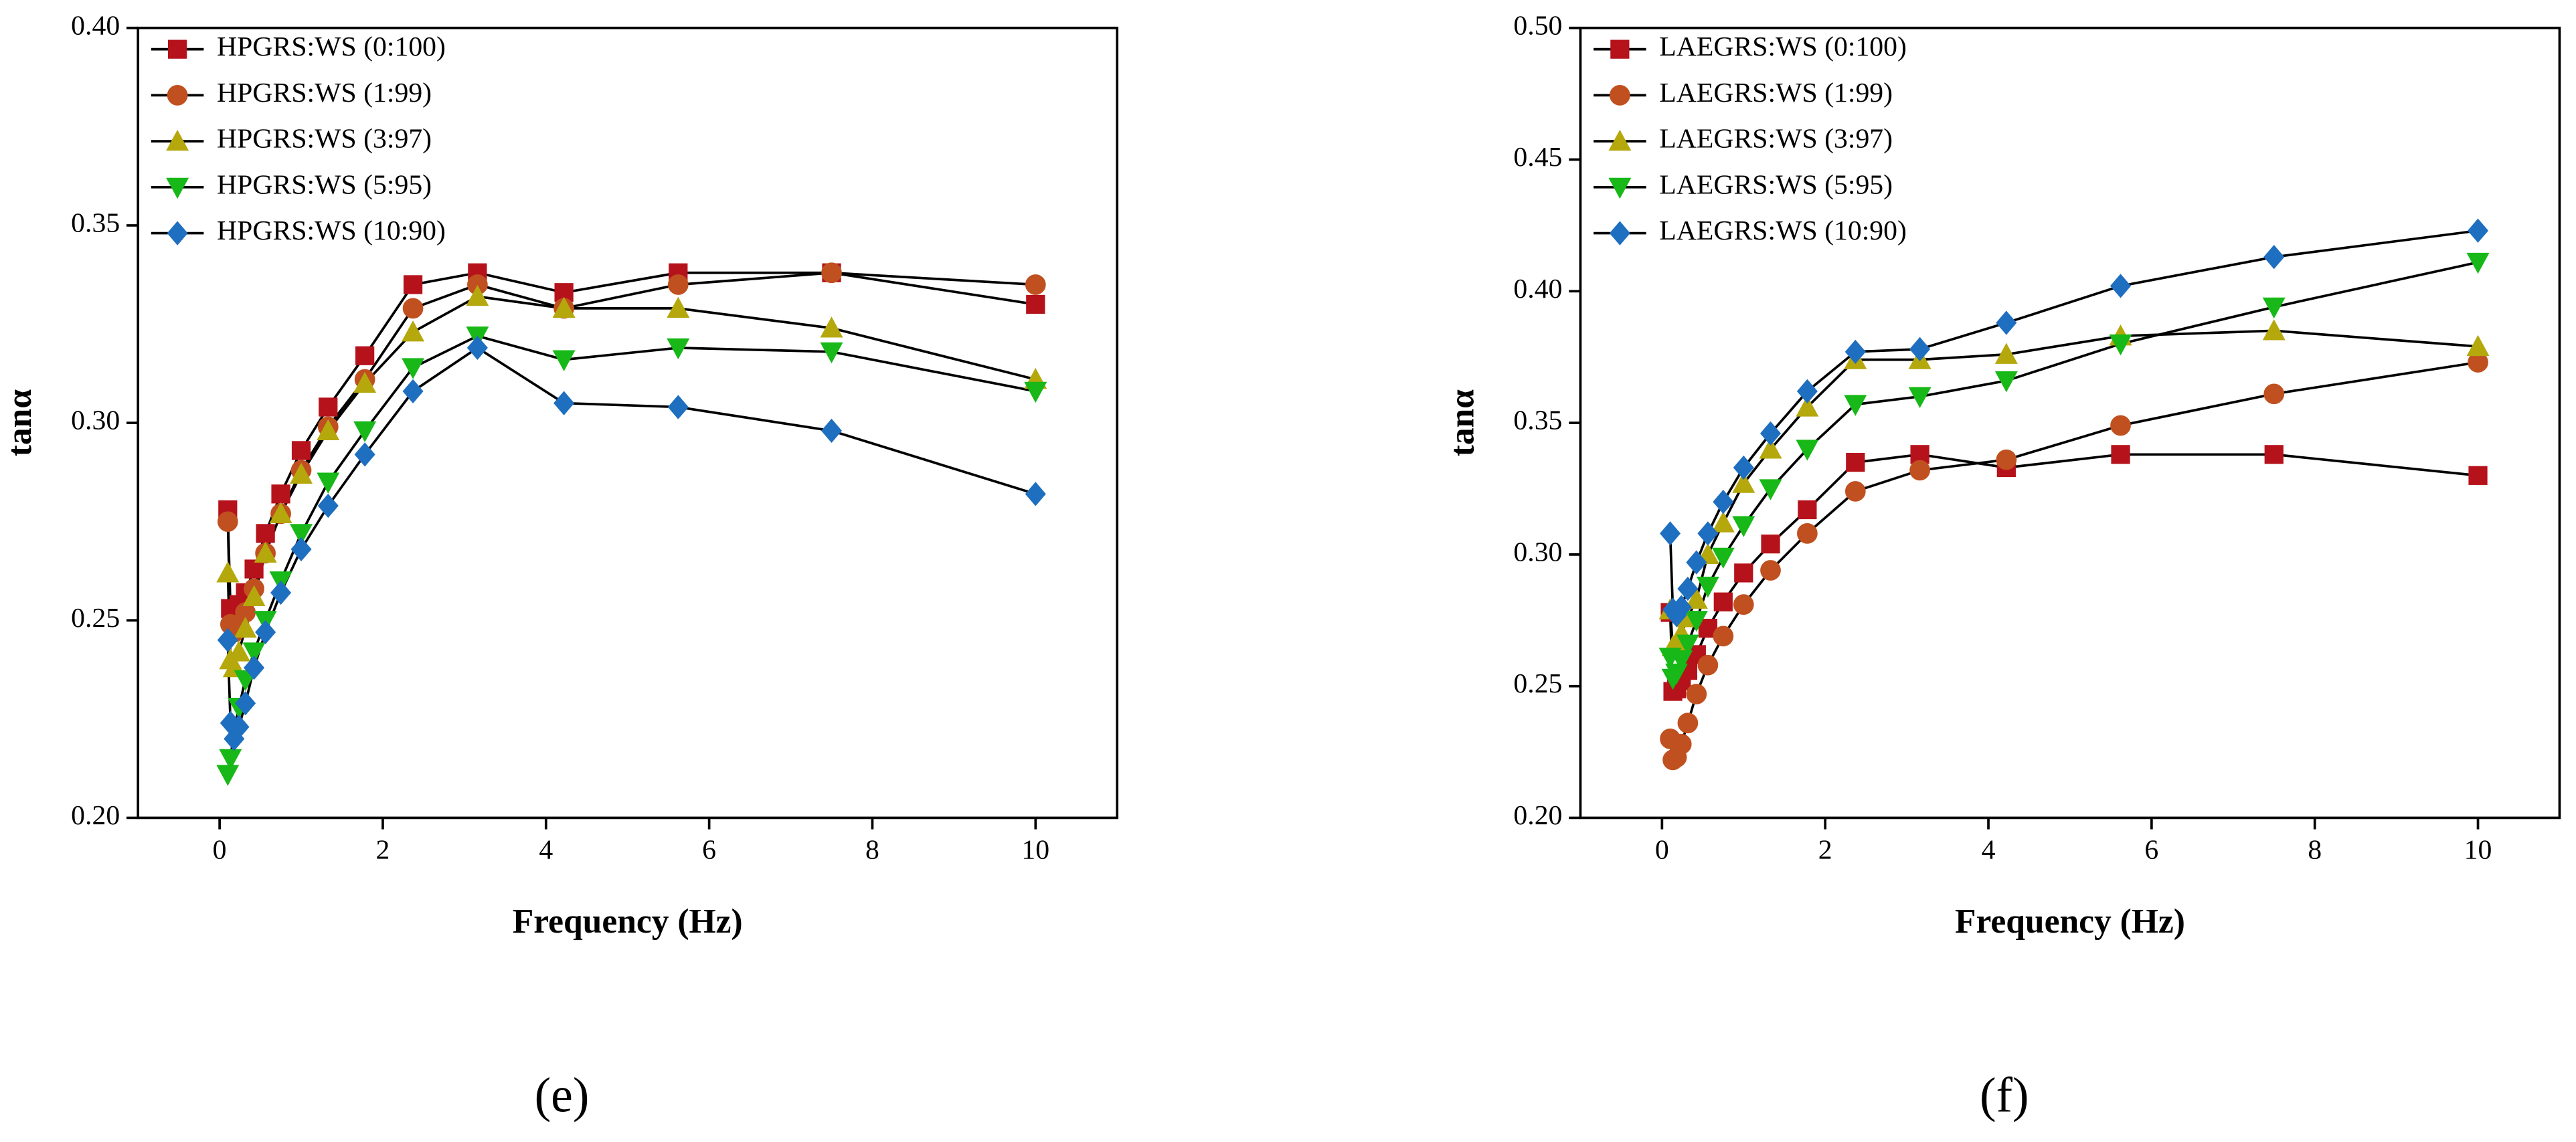  Describe the element at coordinates (1989, 850) in the screenshot. I see `x-tick-label: 4` at that location.